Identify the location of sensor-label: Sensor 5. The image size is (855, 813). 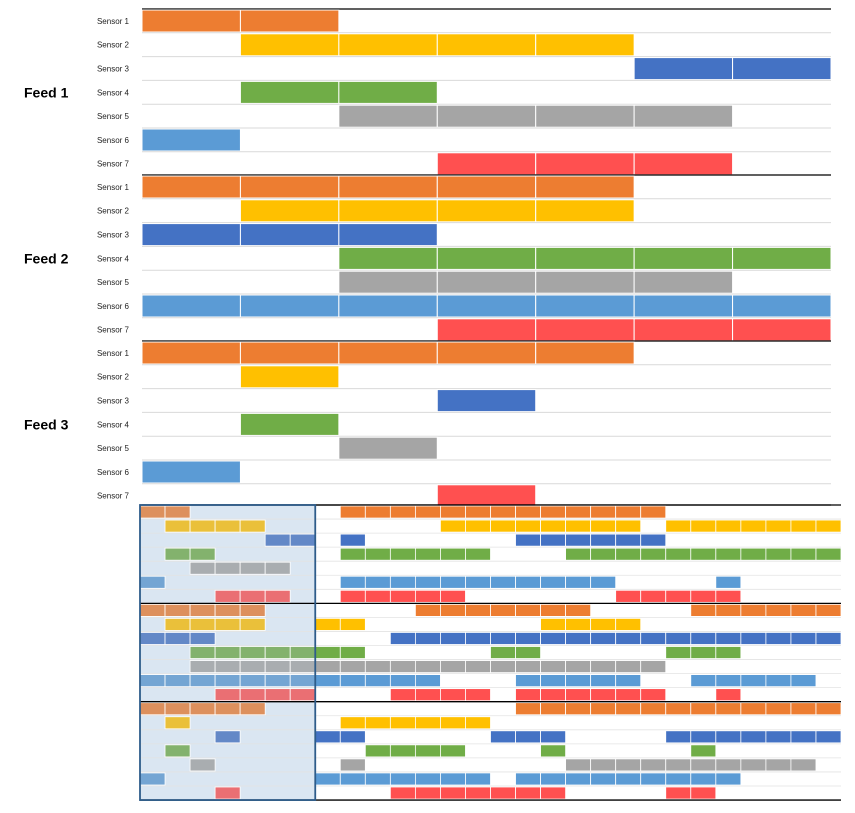
(113, 448).